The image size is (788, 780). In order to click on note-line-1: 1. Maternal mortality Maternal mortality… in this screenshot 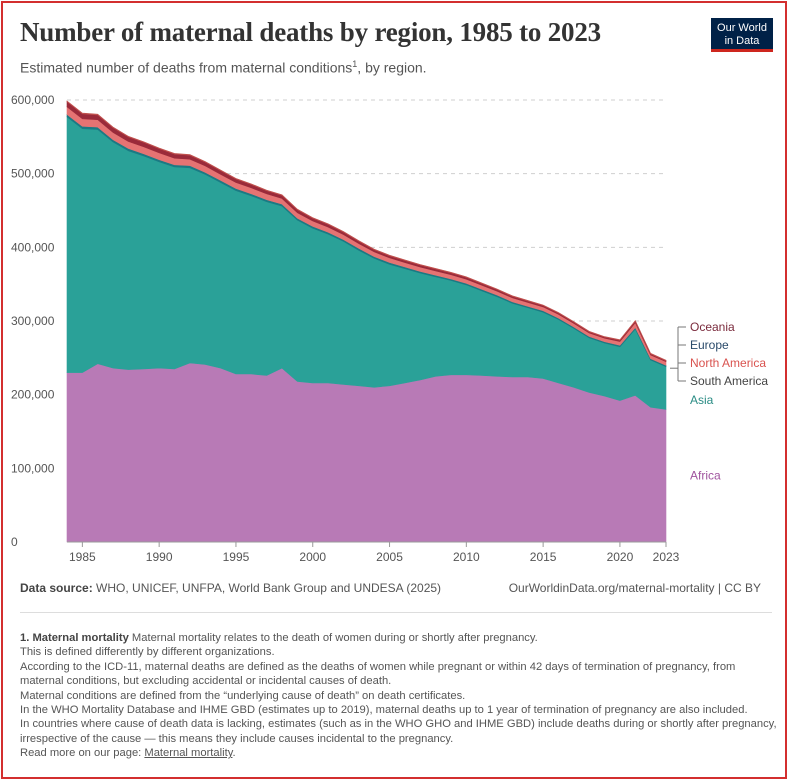, I will do `click(400, 638)`.